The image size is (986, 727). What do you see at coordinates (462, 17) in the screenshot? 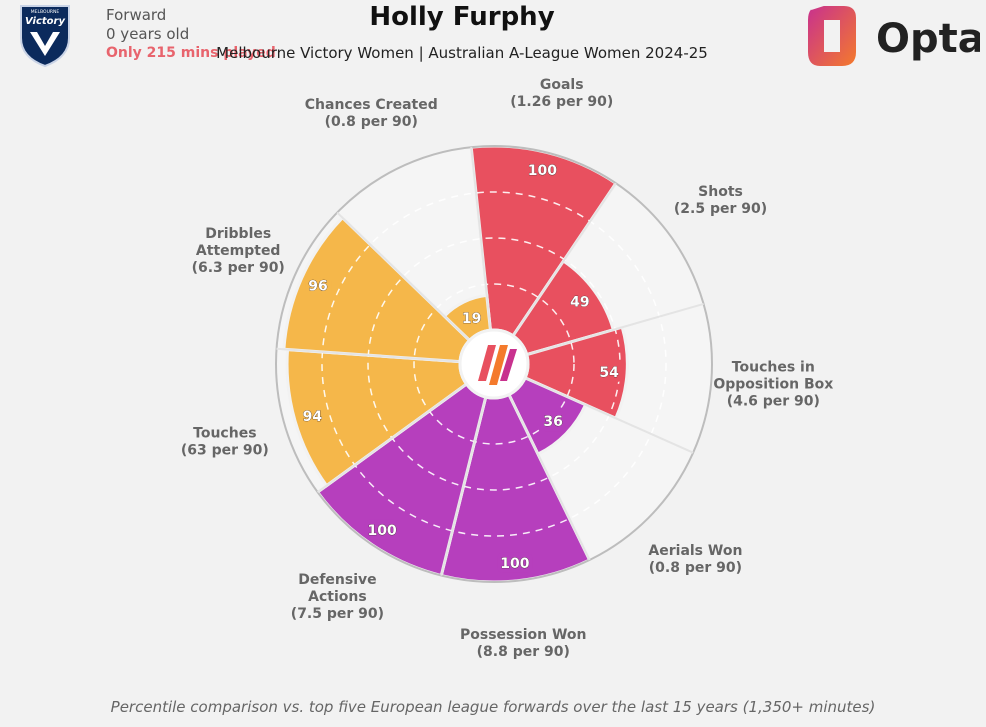
I see `player-name-title: Holly Furphy` at bounding box center [462, 17].